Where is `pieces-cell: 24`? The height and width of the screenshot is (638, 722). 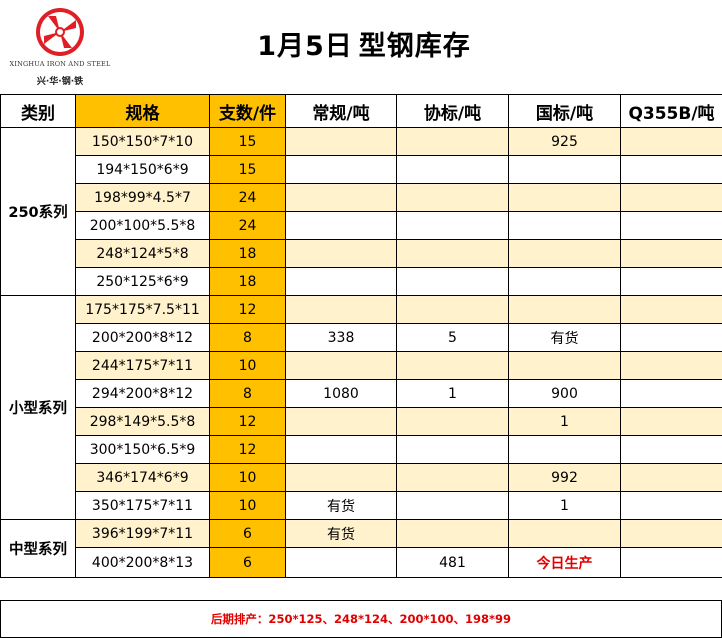
pieces-cell: 24 is located at coordinates (247, 197).